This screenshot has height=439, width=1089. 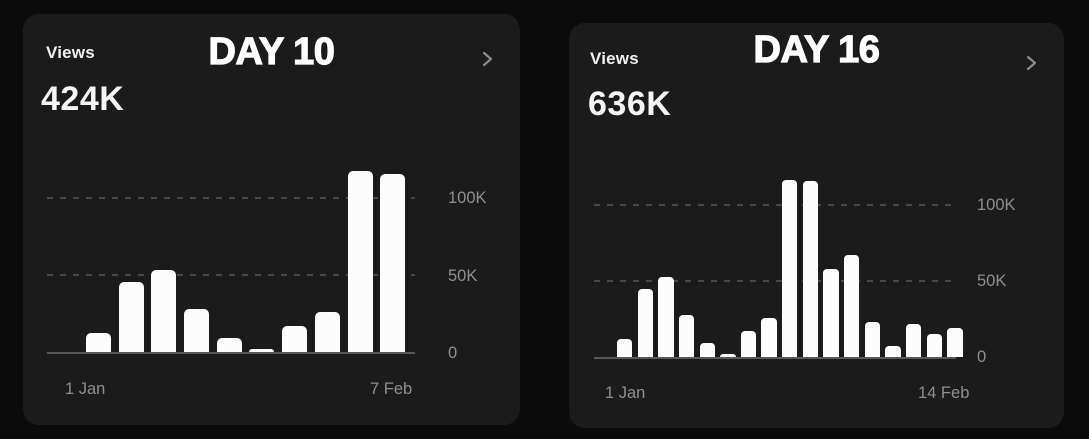 What do you see at coordinates (391, 389) in the screenshot?
I see `x-tick-end: 7 Feb` at bounding box center [391, 389].